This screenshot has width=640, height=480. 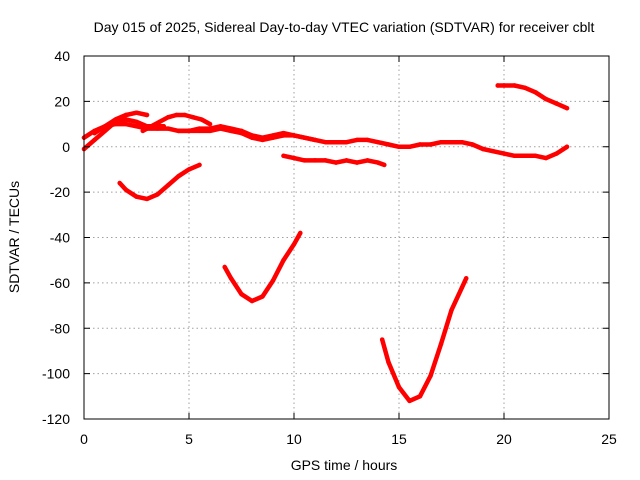 What do you see at coordinates (60, 192) in the screenshot?
I see `y-tick-label: -20` at bounding box center [60, 192].